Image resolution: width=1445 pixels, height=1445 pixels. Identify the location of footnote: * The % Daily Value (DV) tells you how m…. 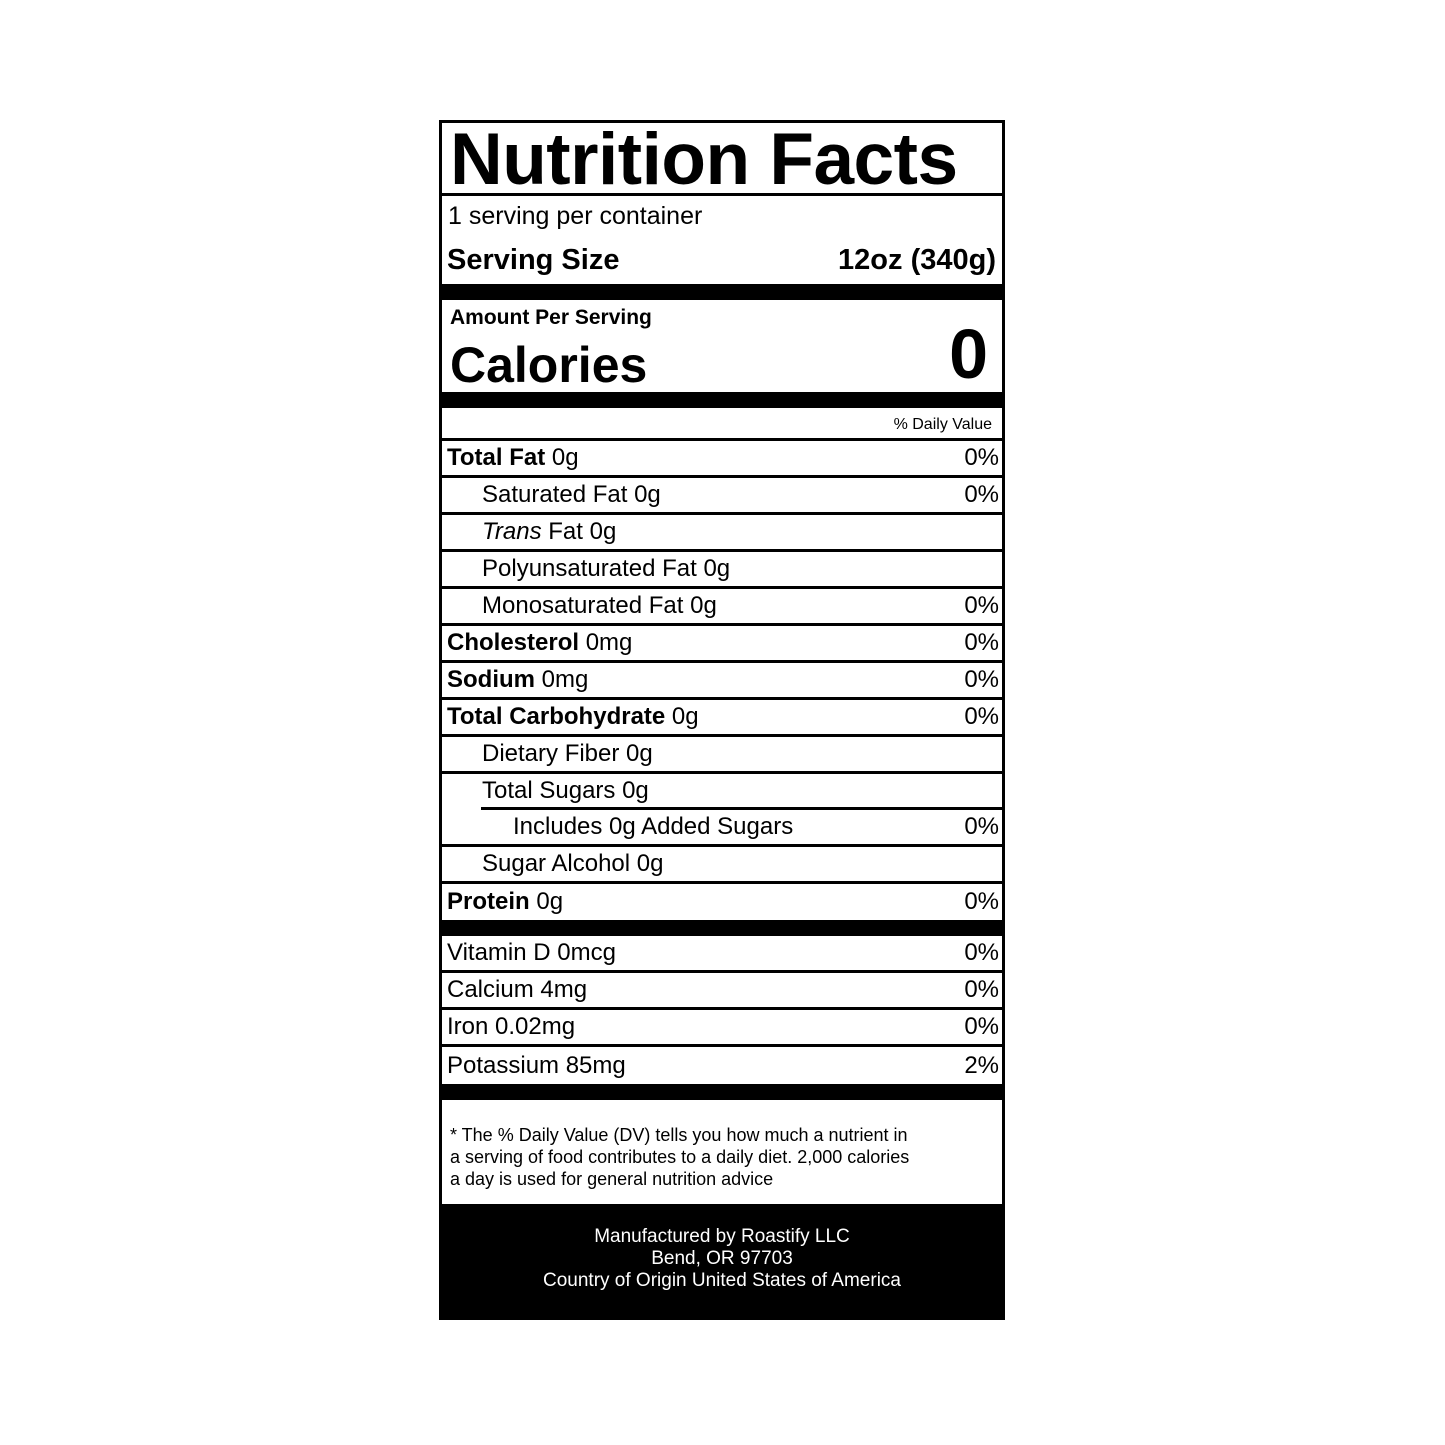
(722, 1152).